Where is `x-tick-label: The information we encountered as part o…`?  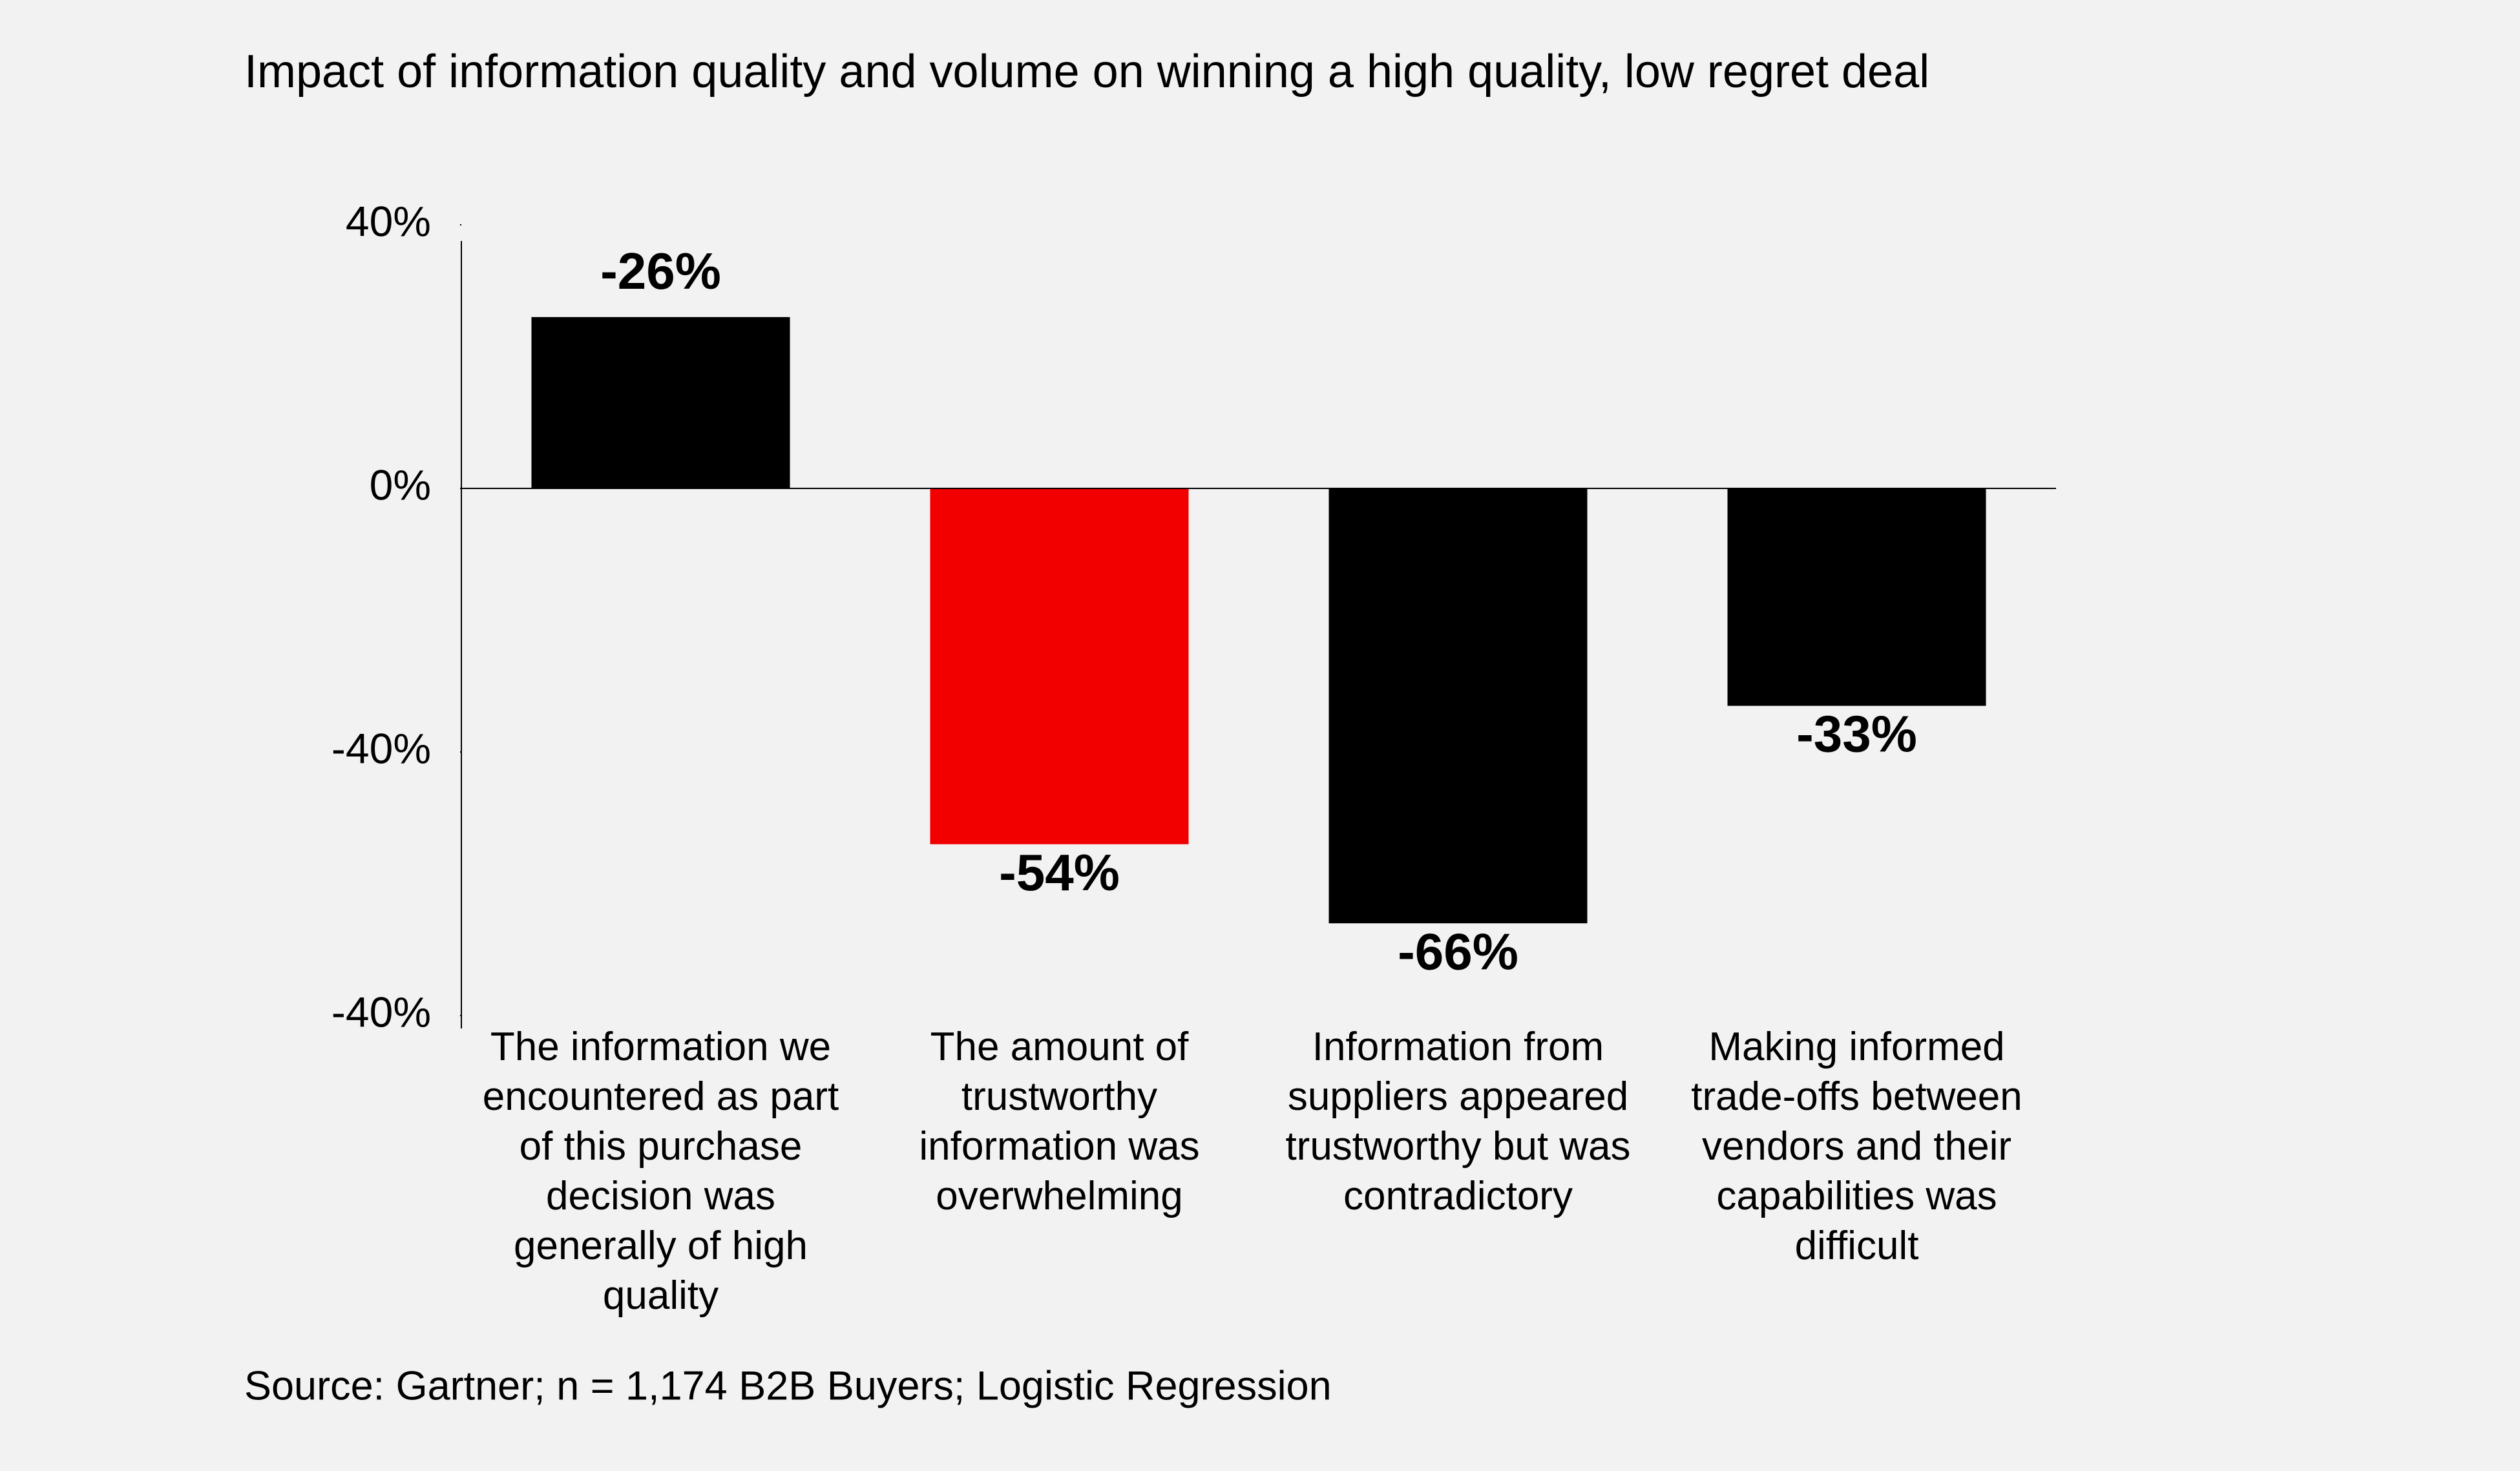 x-tick-label: The information we encountered as part o… is located at coordinates (660, 1171).